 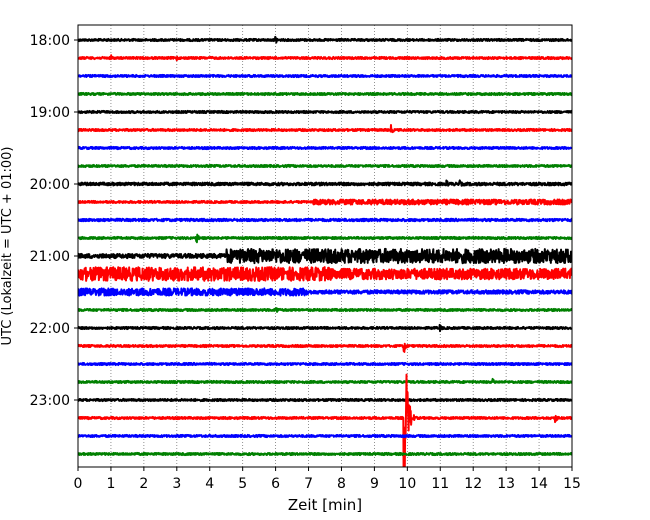 What do you see at coordinates (327, 479) in the screenshot?
I see `x-axis: 0 1 2 3 4 5 6 7 8 9 10 11 12 13 14 15` at bounding box center [327, 479].